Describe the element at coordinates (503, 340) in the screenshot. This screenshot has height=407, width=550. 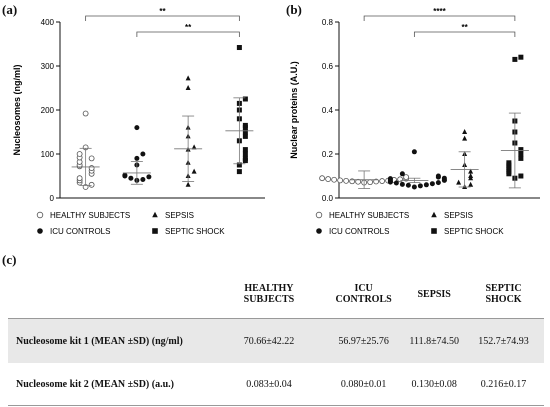
I see `table-cell: 152.7±74.93` at that location.